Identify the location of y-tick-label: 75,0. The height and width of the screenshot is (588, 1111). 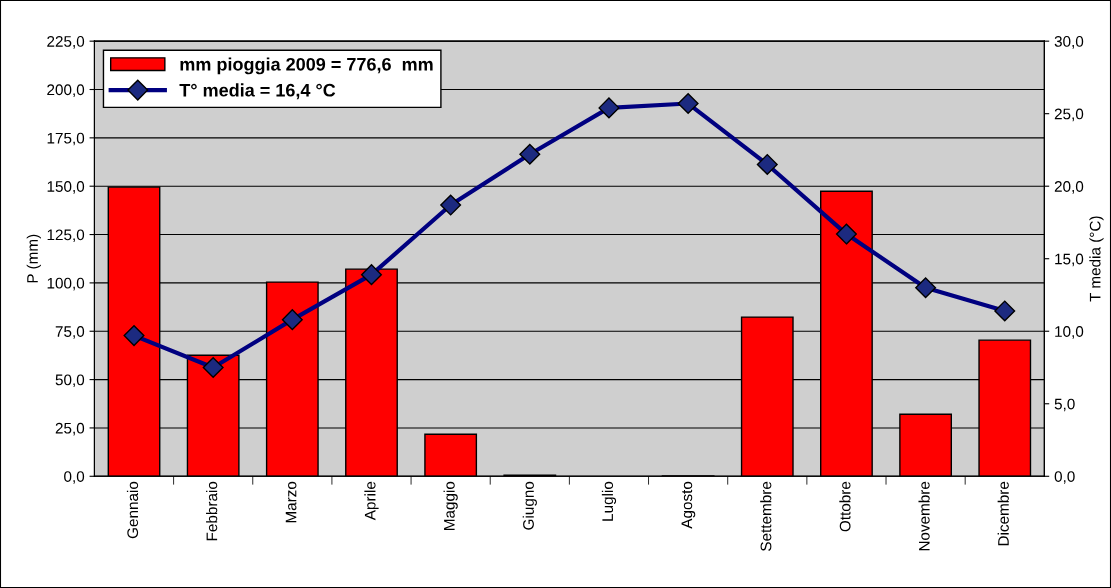
(70, 332).